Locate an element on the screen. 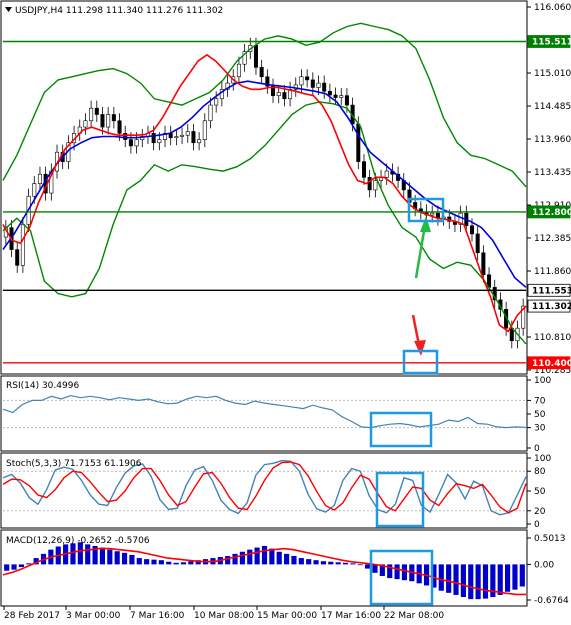  stoch-main-line is located at coordinates (264, 487).